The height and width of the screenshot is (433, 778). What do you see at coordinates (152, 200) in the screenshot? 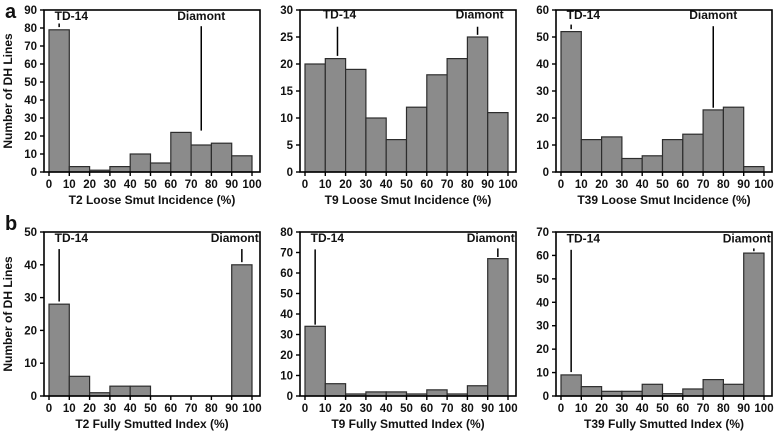
I see `x-axis-title: T2 Loose Smut Incidence (%)` at bounding box center [152, 200].